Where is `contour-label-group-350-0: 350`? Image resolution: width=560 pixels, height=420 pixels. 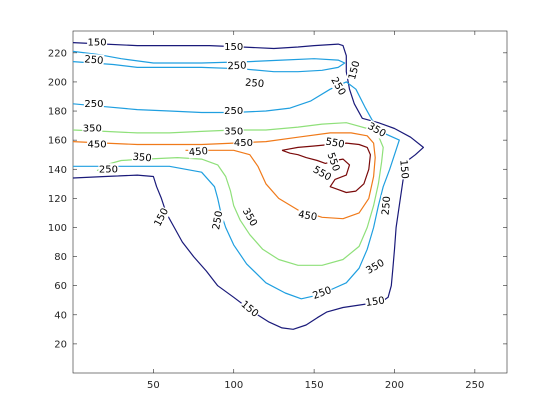
contour-label-group-350-0: 350 is located at coordinates (92, 128).